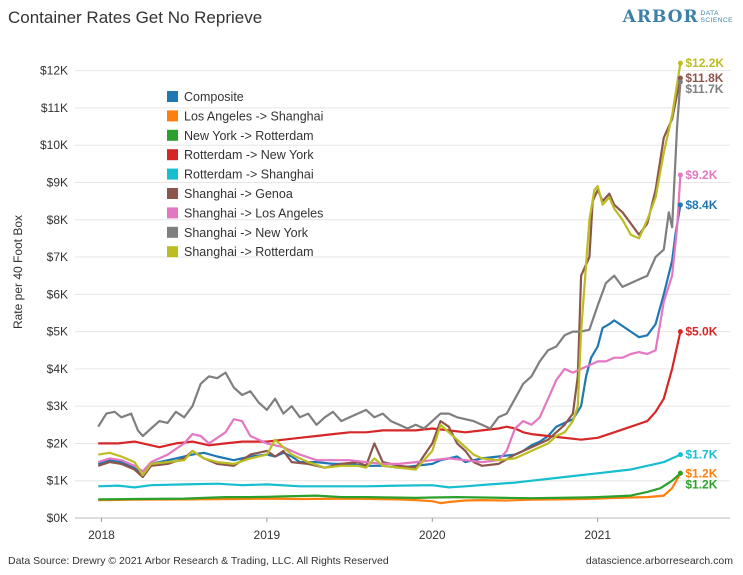  What do you see at coordinates (57, 481) in the screenshot?
I see `y-tick-label: $1K` at bounding box center [57, 481].